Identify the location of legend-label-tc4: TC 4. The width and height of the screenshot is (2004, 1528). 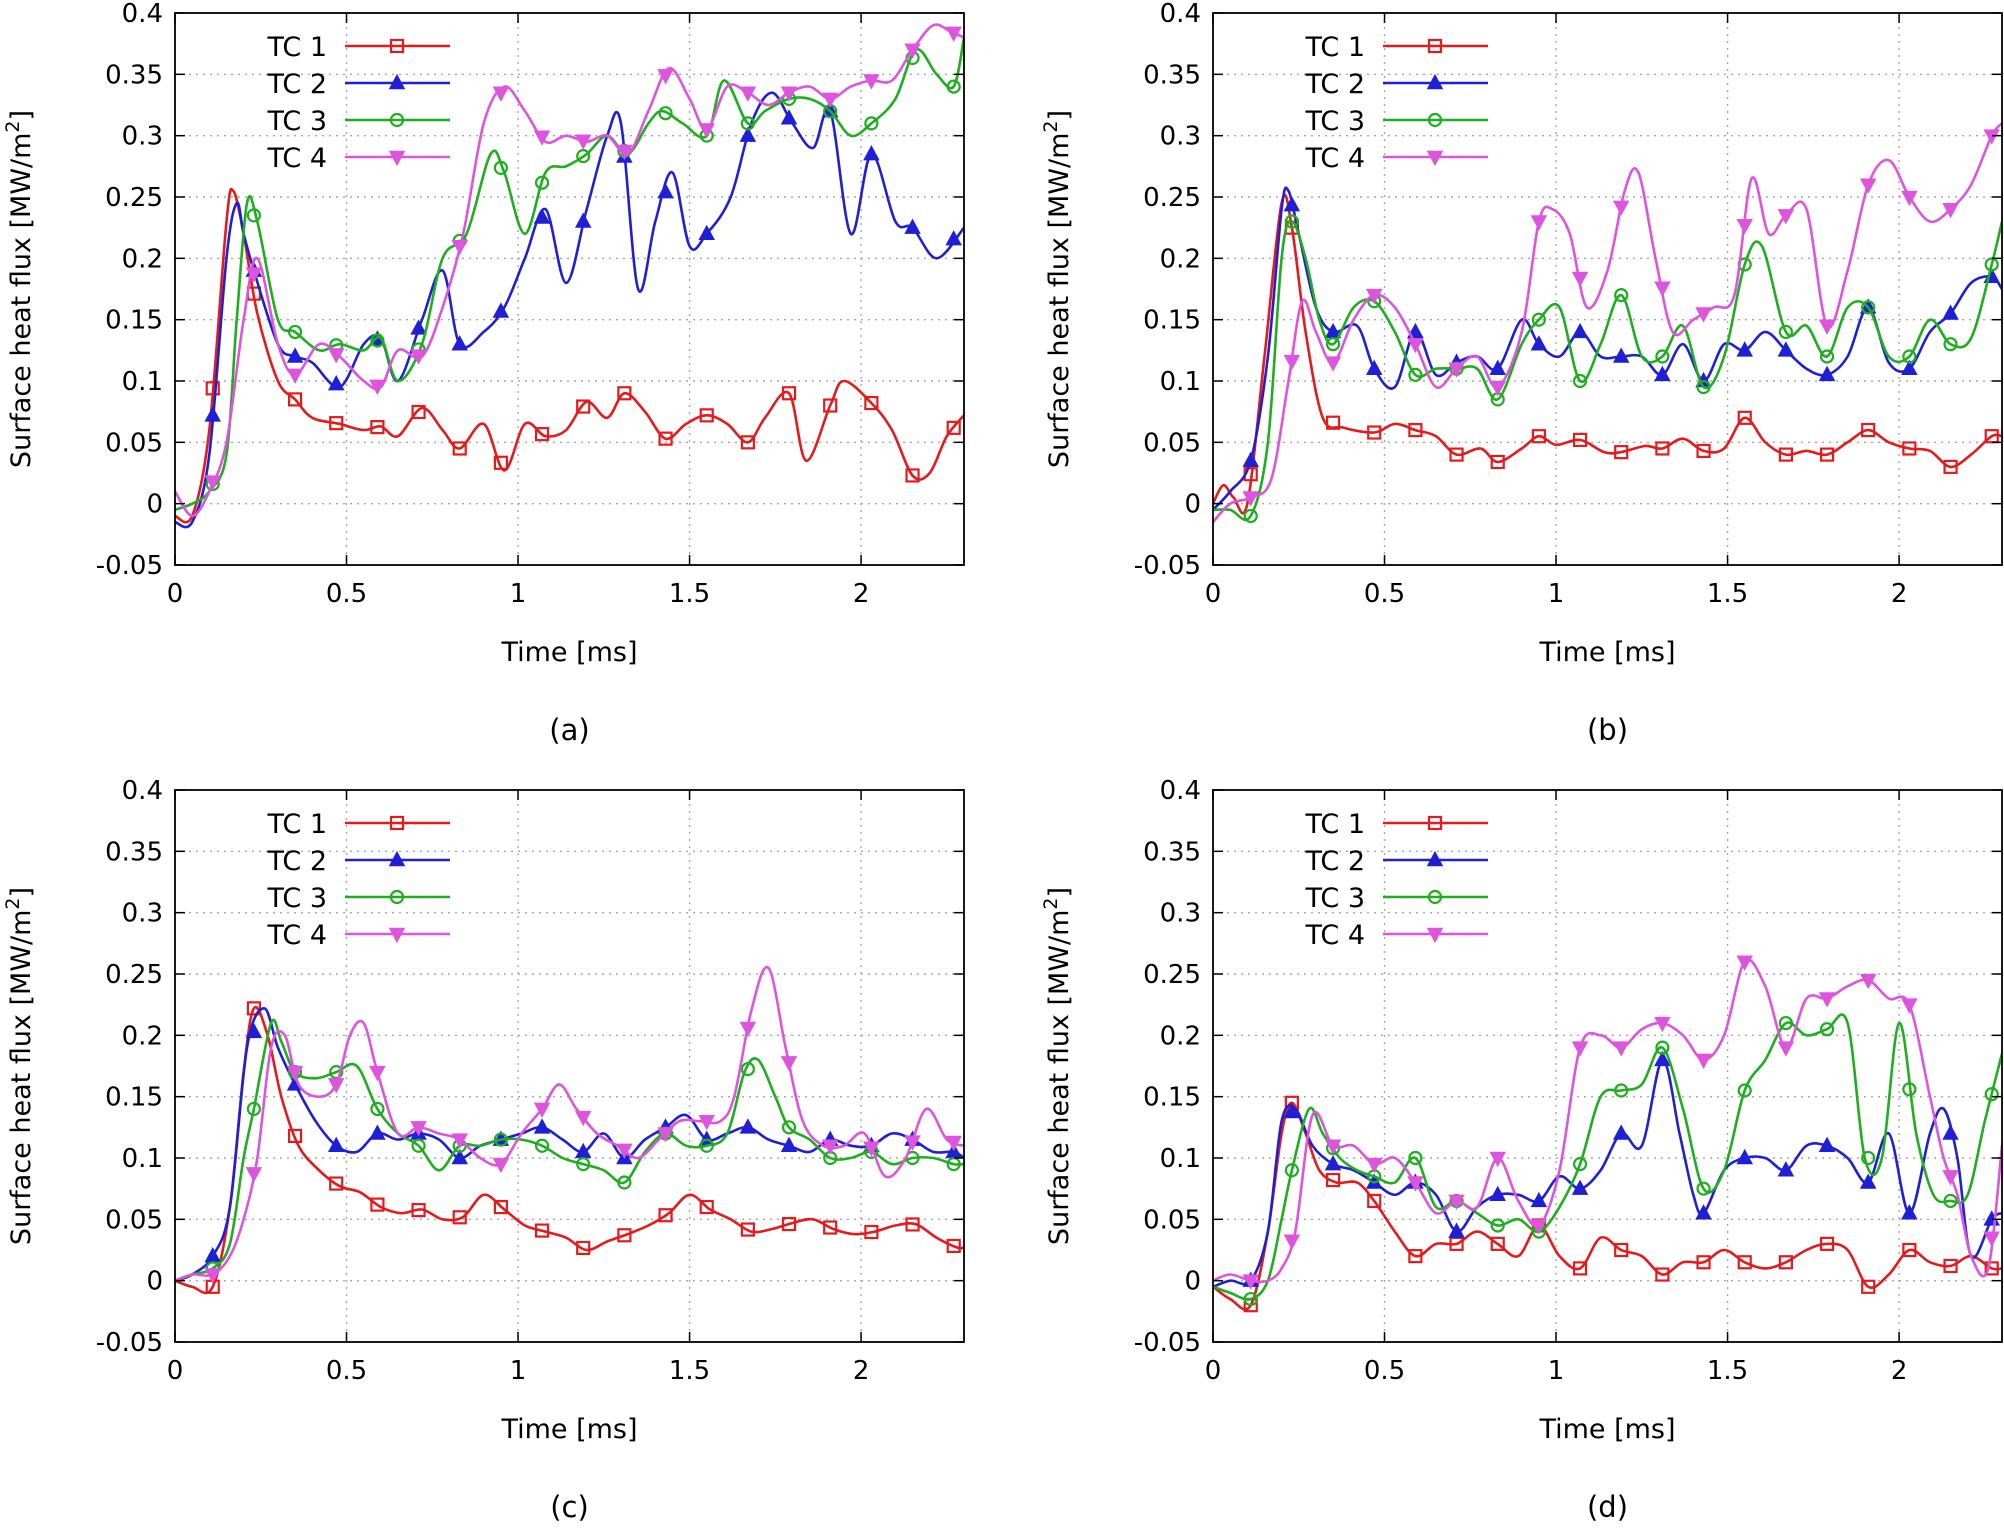
(1334, 158).